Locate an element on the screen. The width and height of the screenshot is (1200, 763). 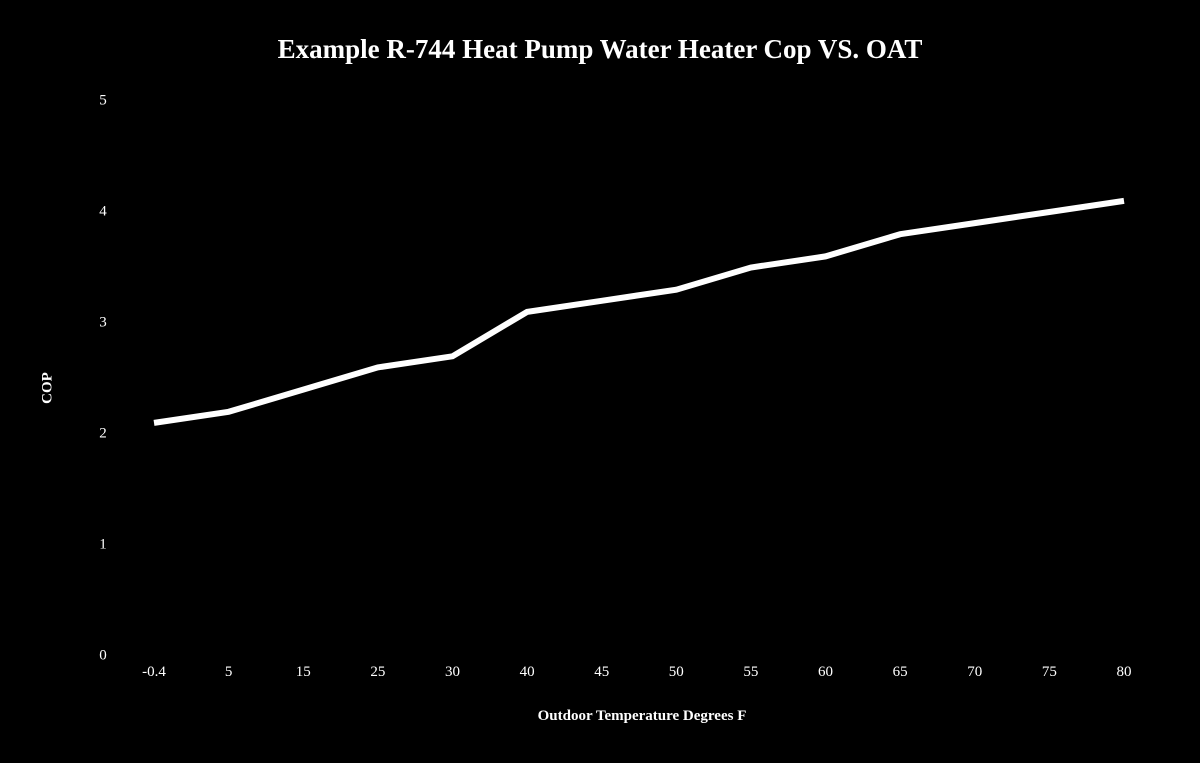
x-tick-label: 40 is located at coordinates (527, 672).